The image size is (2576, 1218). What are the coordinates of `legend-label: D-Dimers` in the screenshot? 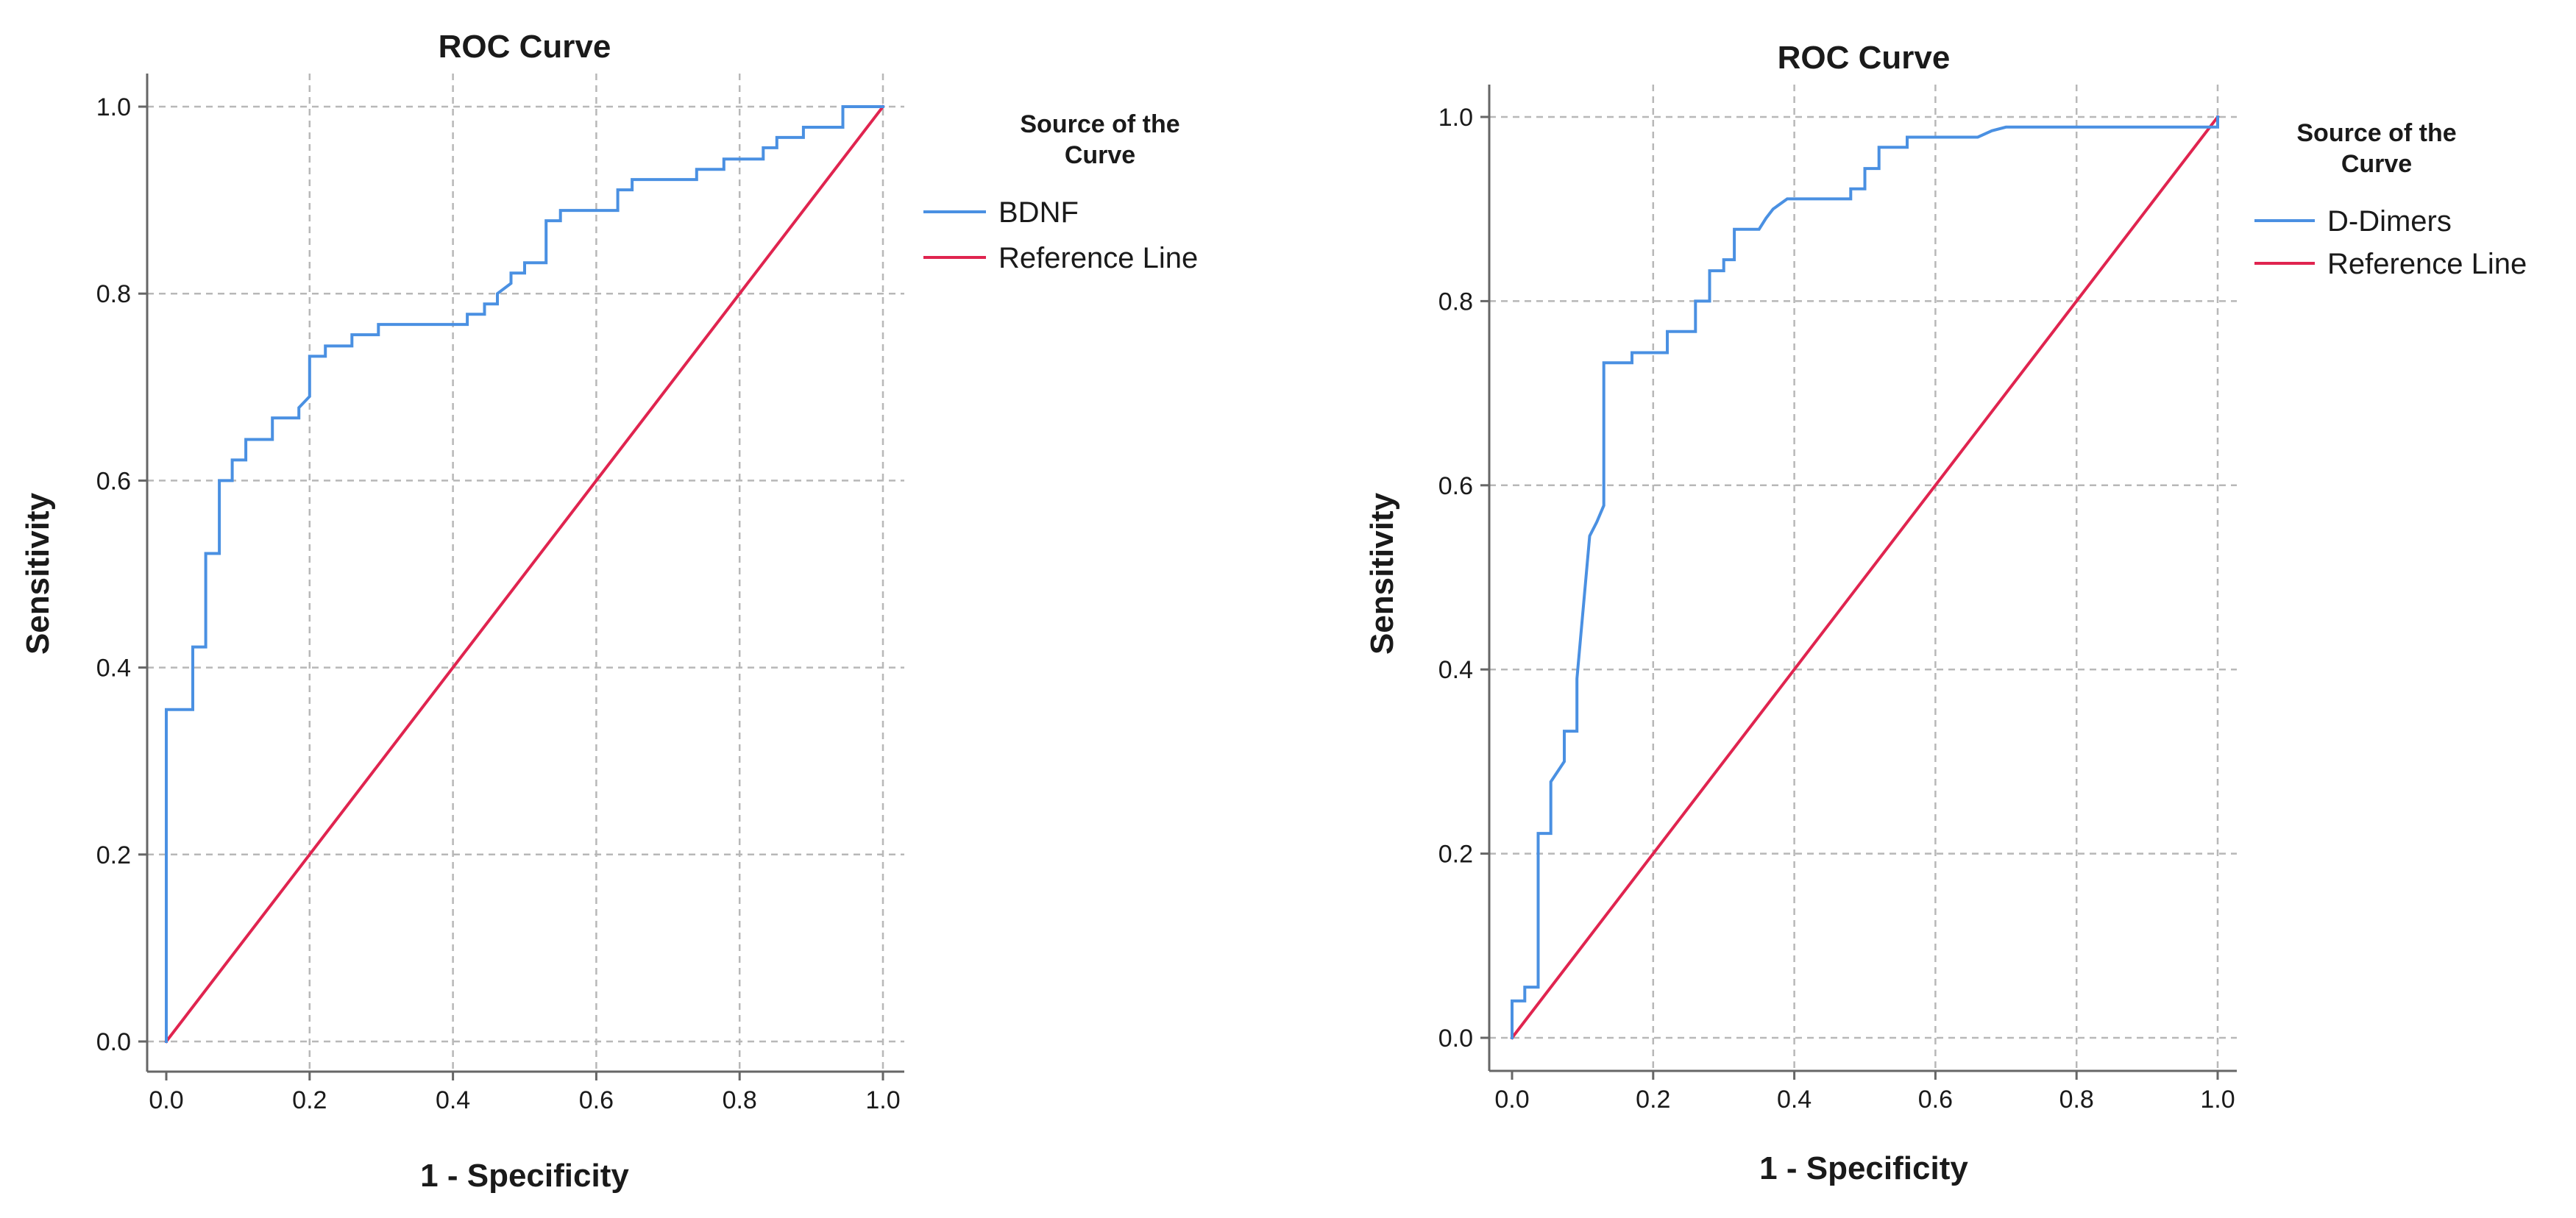 It's located at (2389, 221).